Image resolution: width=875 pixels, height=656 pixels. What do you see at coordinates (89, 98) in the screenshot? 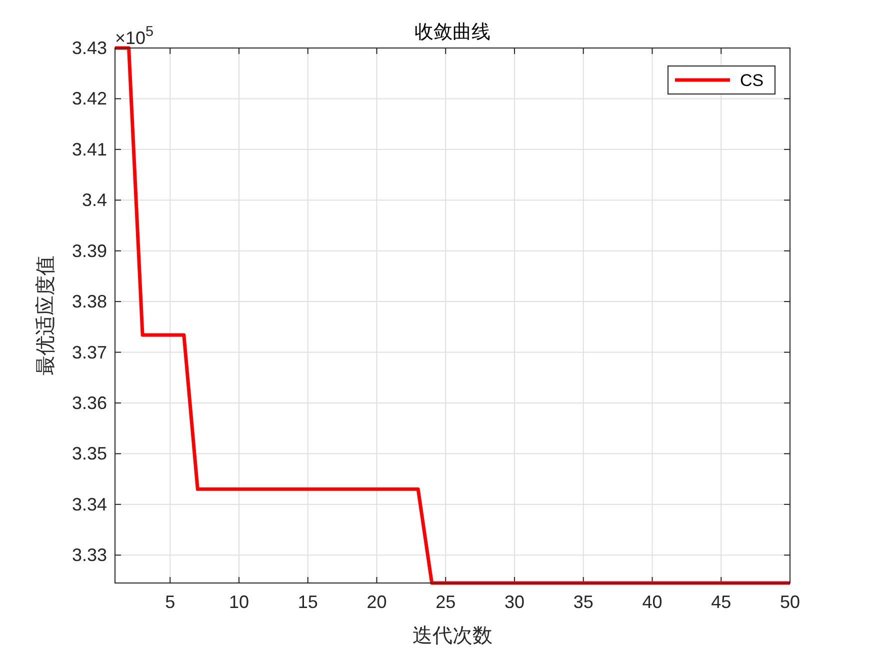
I see `y-tick-label: 3.42` at bounding box center [89, 98].